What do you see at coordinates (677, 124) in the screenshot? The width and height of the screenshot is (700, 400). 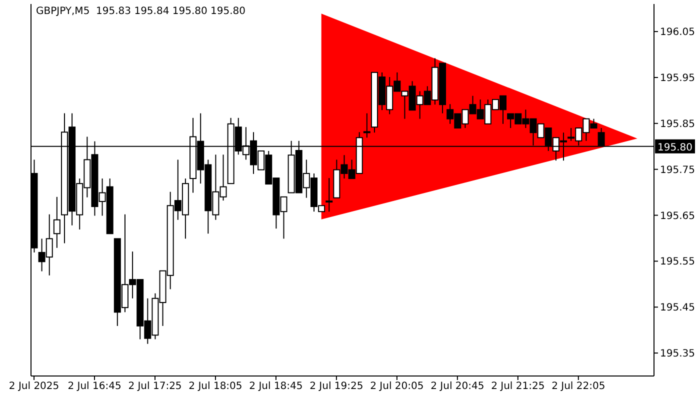 I see `y-tick-label: 195.85` at bounding box center [677, 124].